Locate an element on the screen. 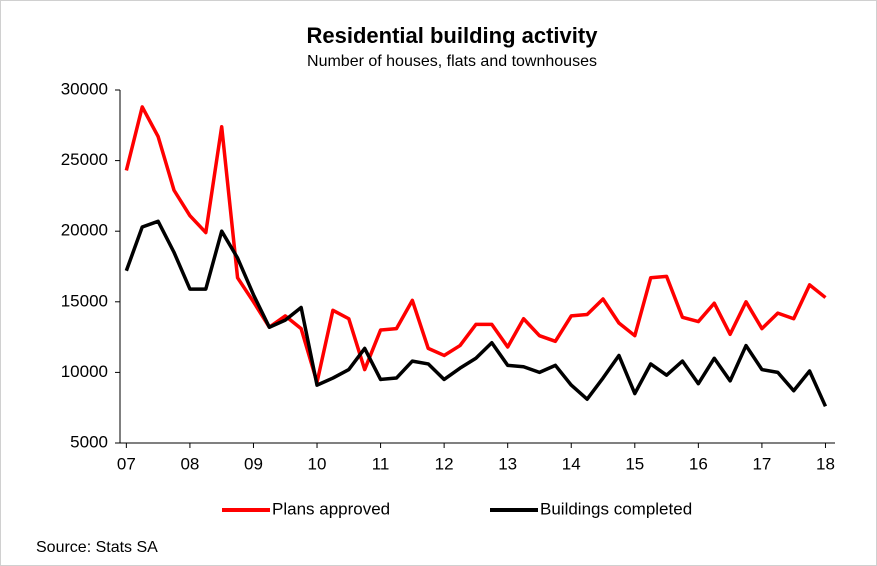 The image size is (877, 566). y-tick-label: 15000 is located at coordinates (84, 300).